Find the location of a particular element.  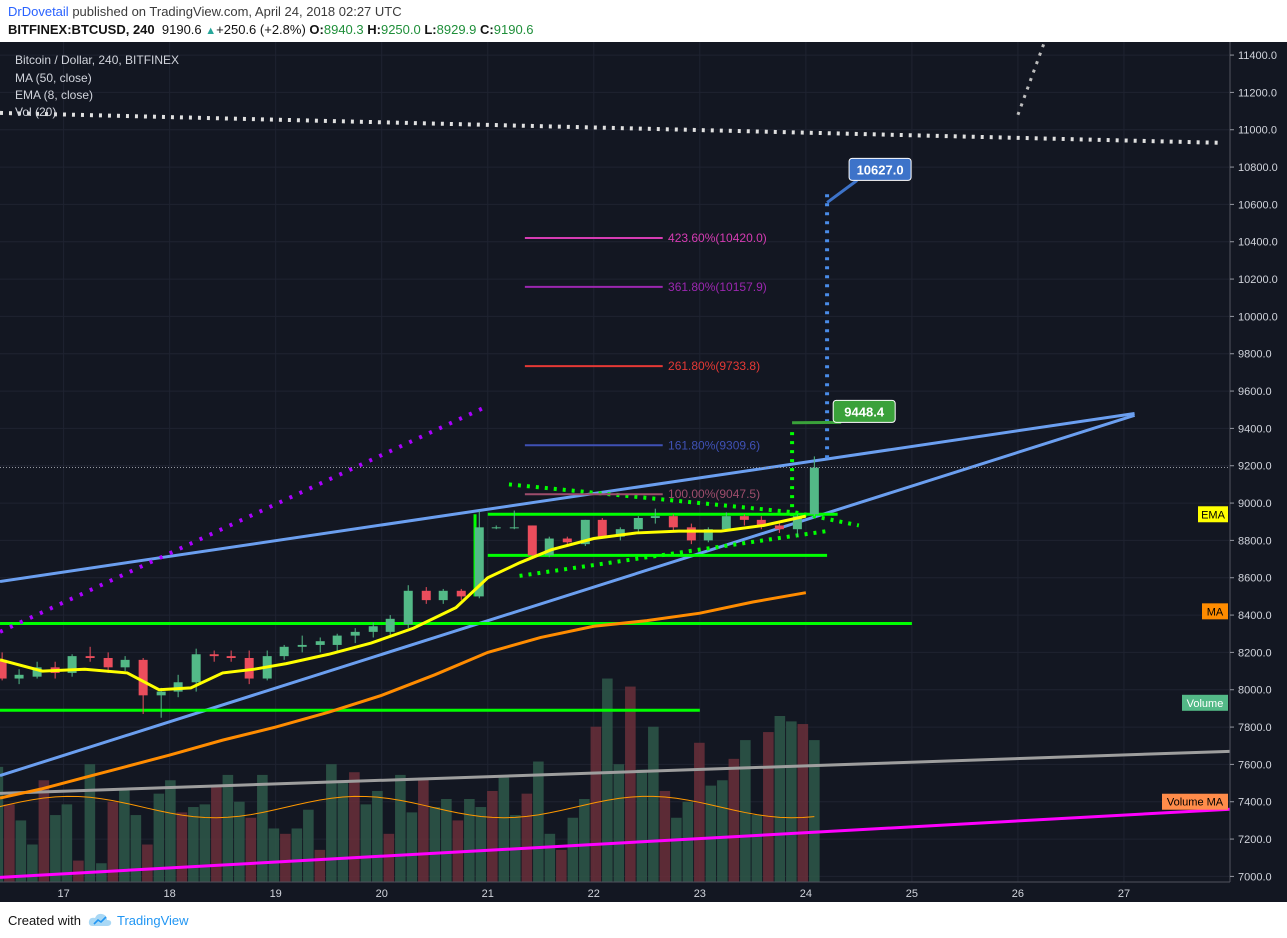

callout-label: 9448.4 is located at coordinates (864, 411).